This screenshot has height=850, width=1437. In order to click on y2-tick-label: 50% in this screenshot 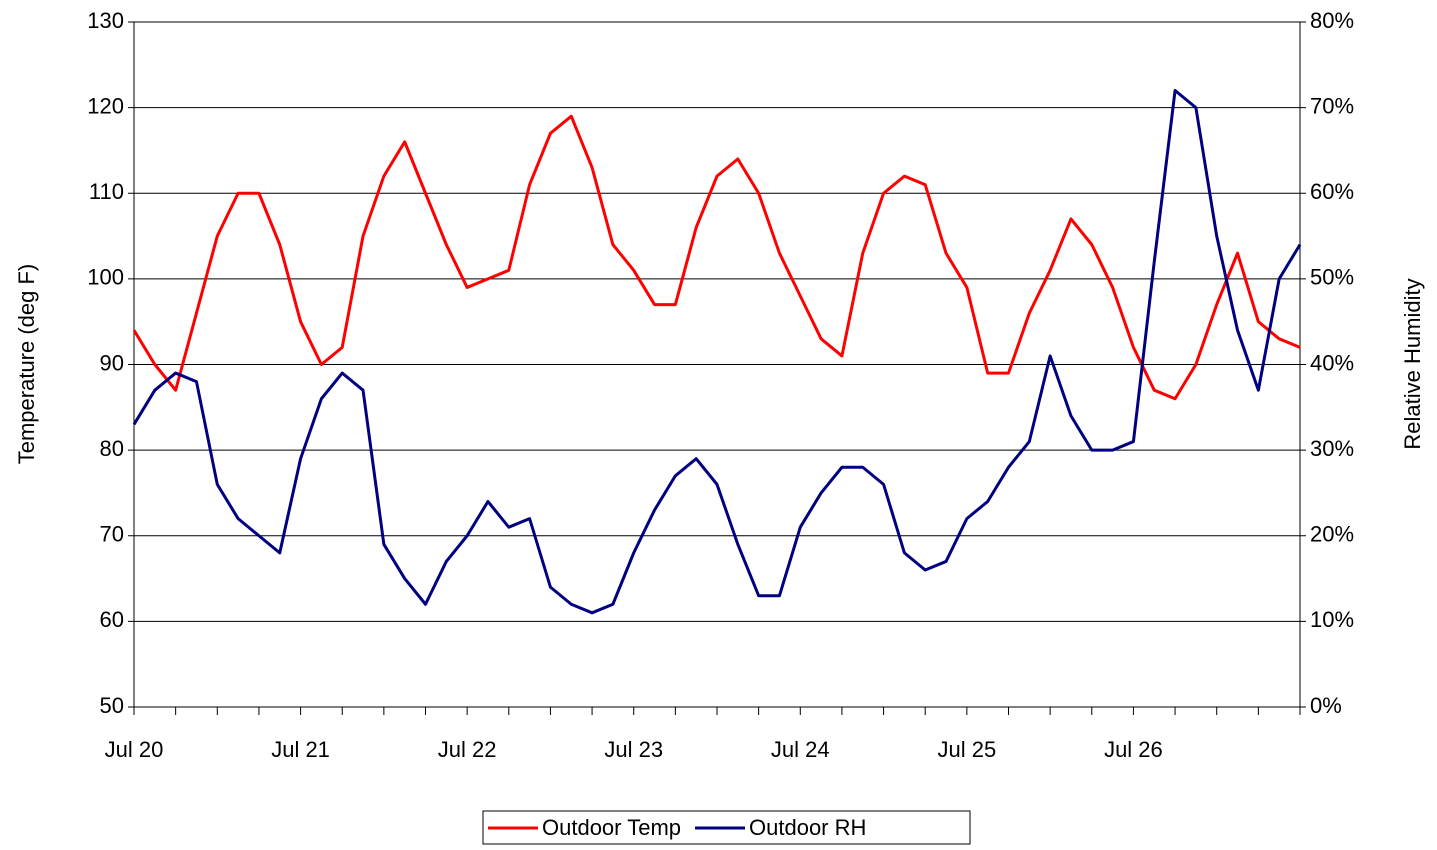, I will do `click(1332, 277)`.